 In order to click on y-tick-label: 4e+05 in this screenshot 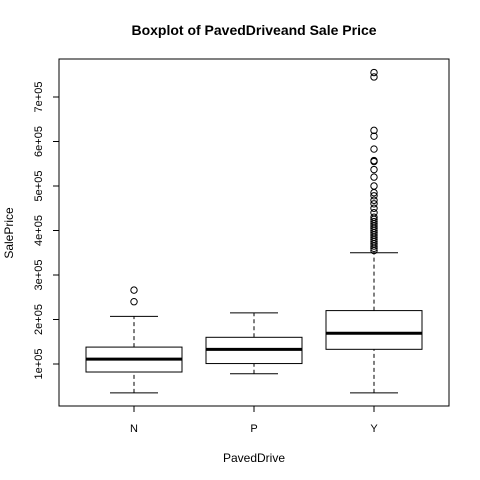, I will do `click(39, 230)`.